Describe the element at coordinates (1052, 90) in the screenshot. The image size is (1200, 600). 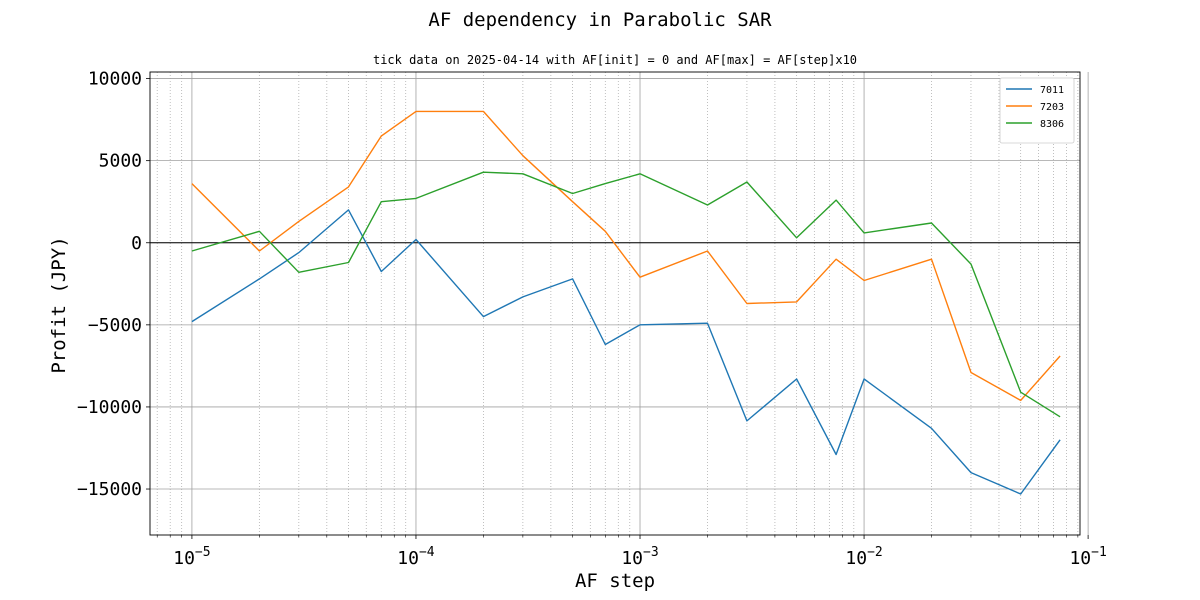
I see `legend-label-7011: 7011` at that location.